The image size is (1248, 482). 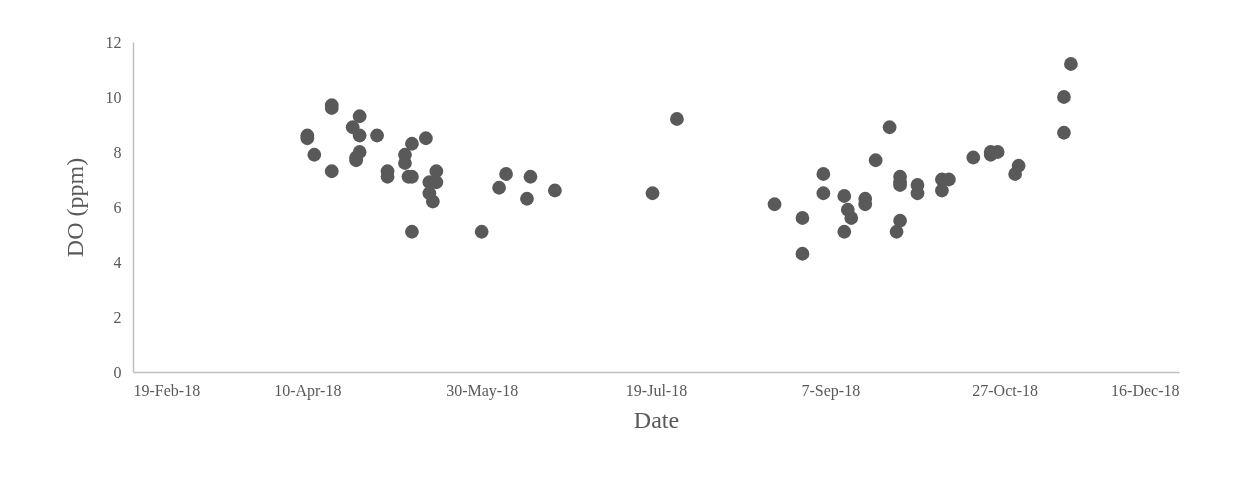 I want to click on x-tick-label: 19-Feb-18, so click(x=167, y=390).